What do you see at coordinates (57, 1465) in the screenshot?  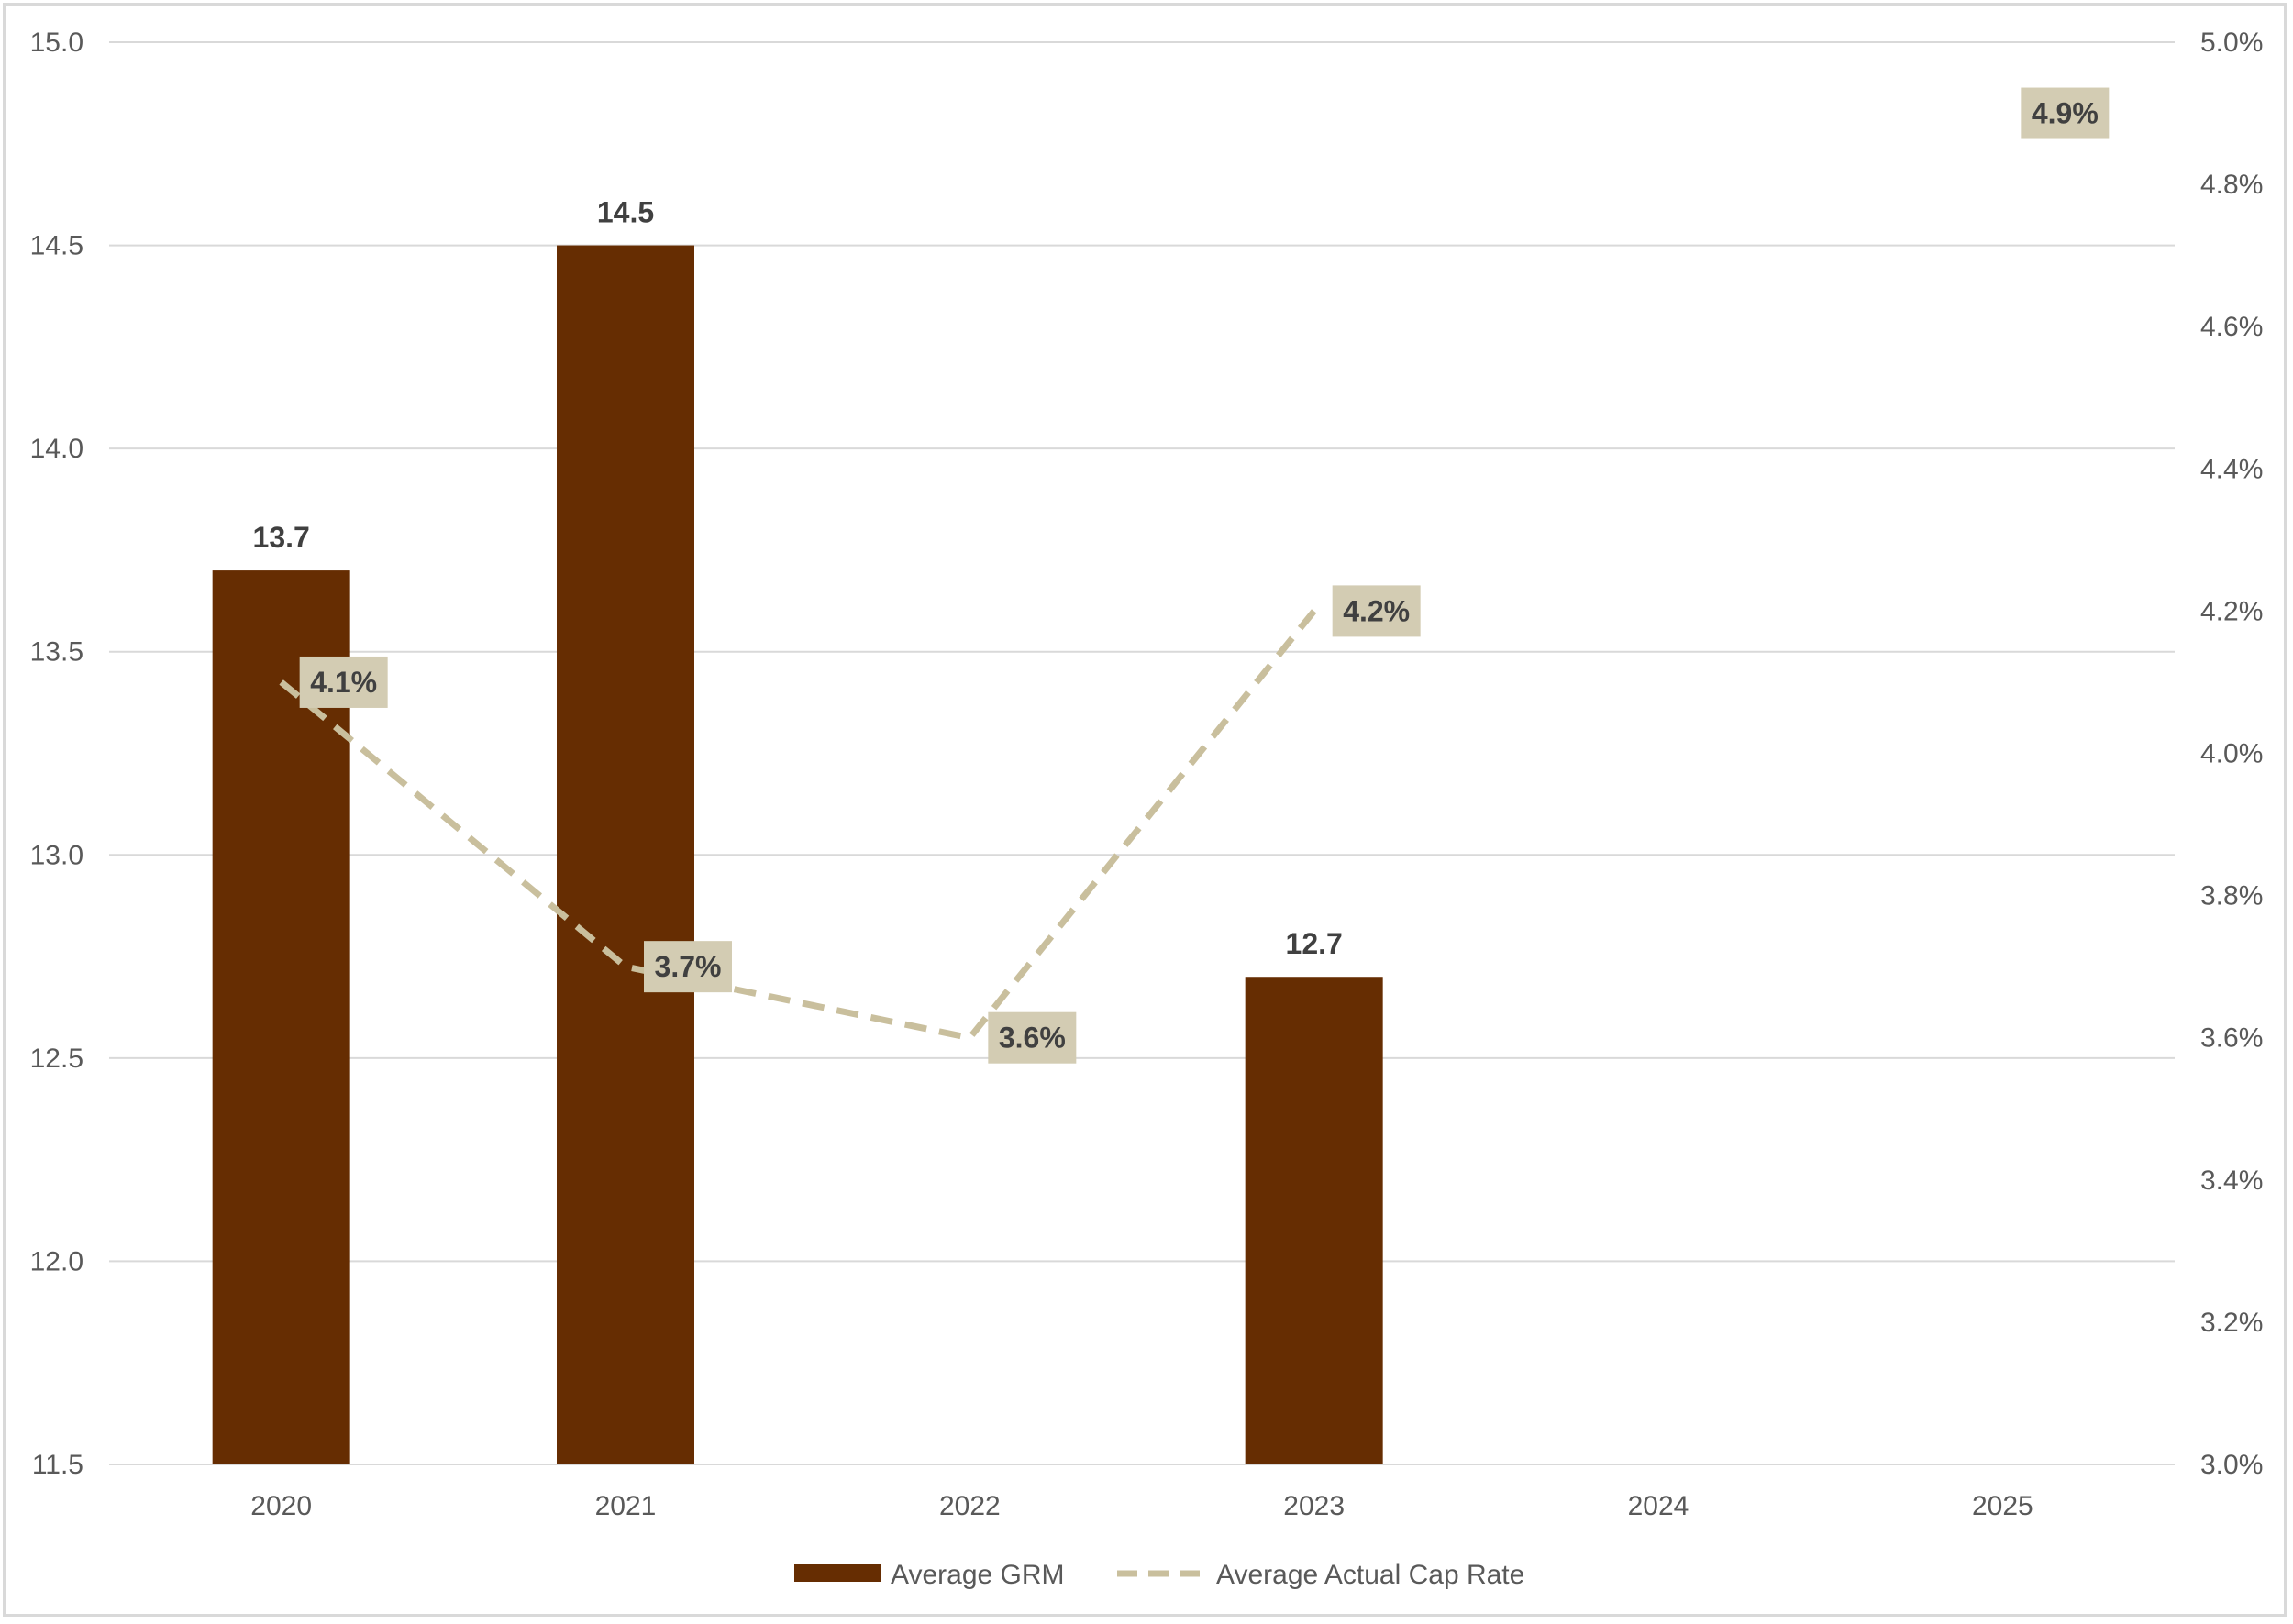 I see `y-tick-label-left: 11.5` at bounding box center [57, 1465].